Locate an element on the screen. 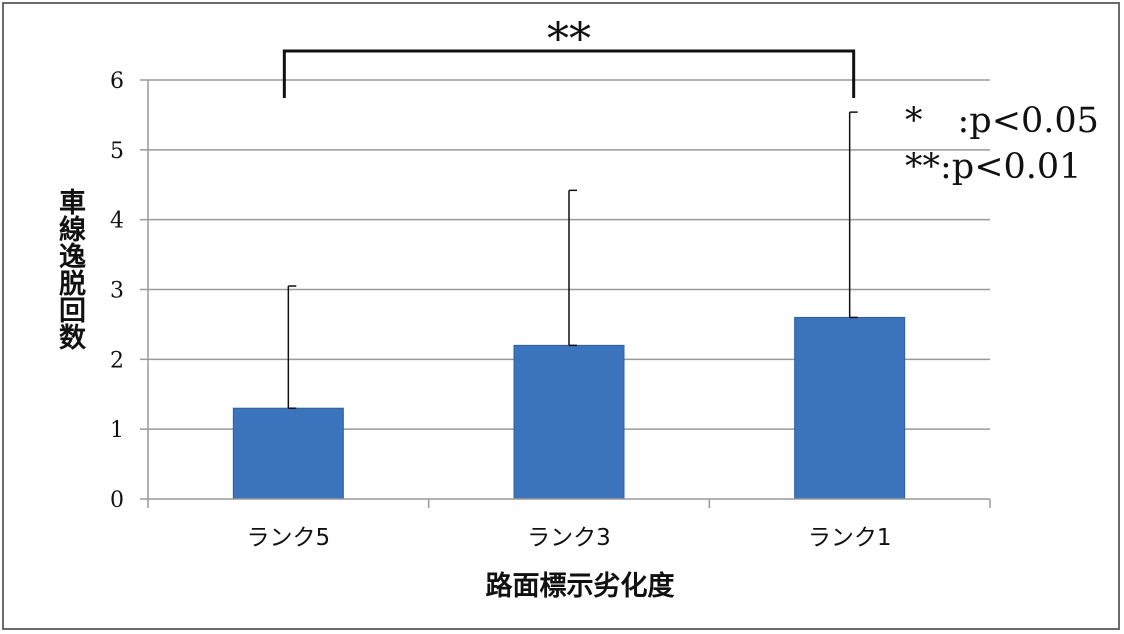 The width and height of the screenshot is (1124, 634). y-tick-label: 6 is located at coordinates (117, 81).